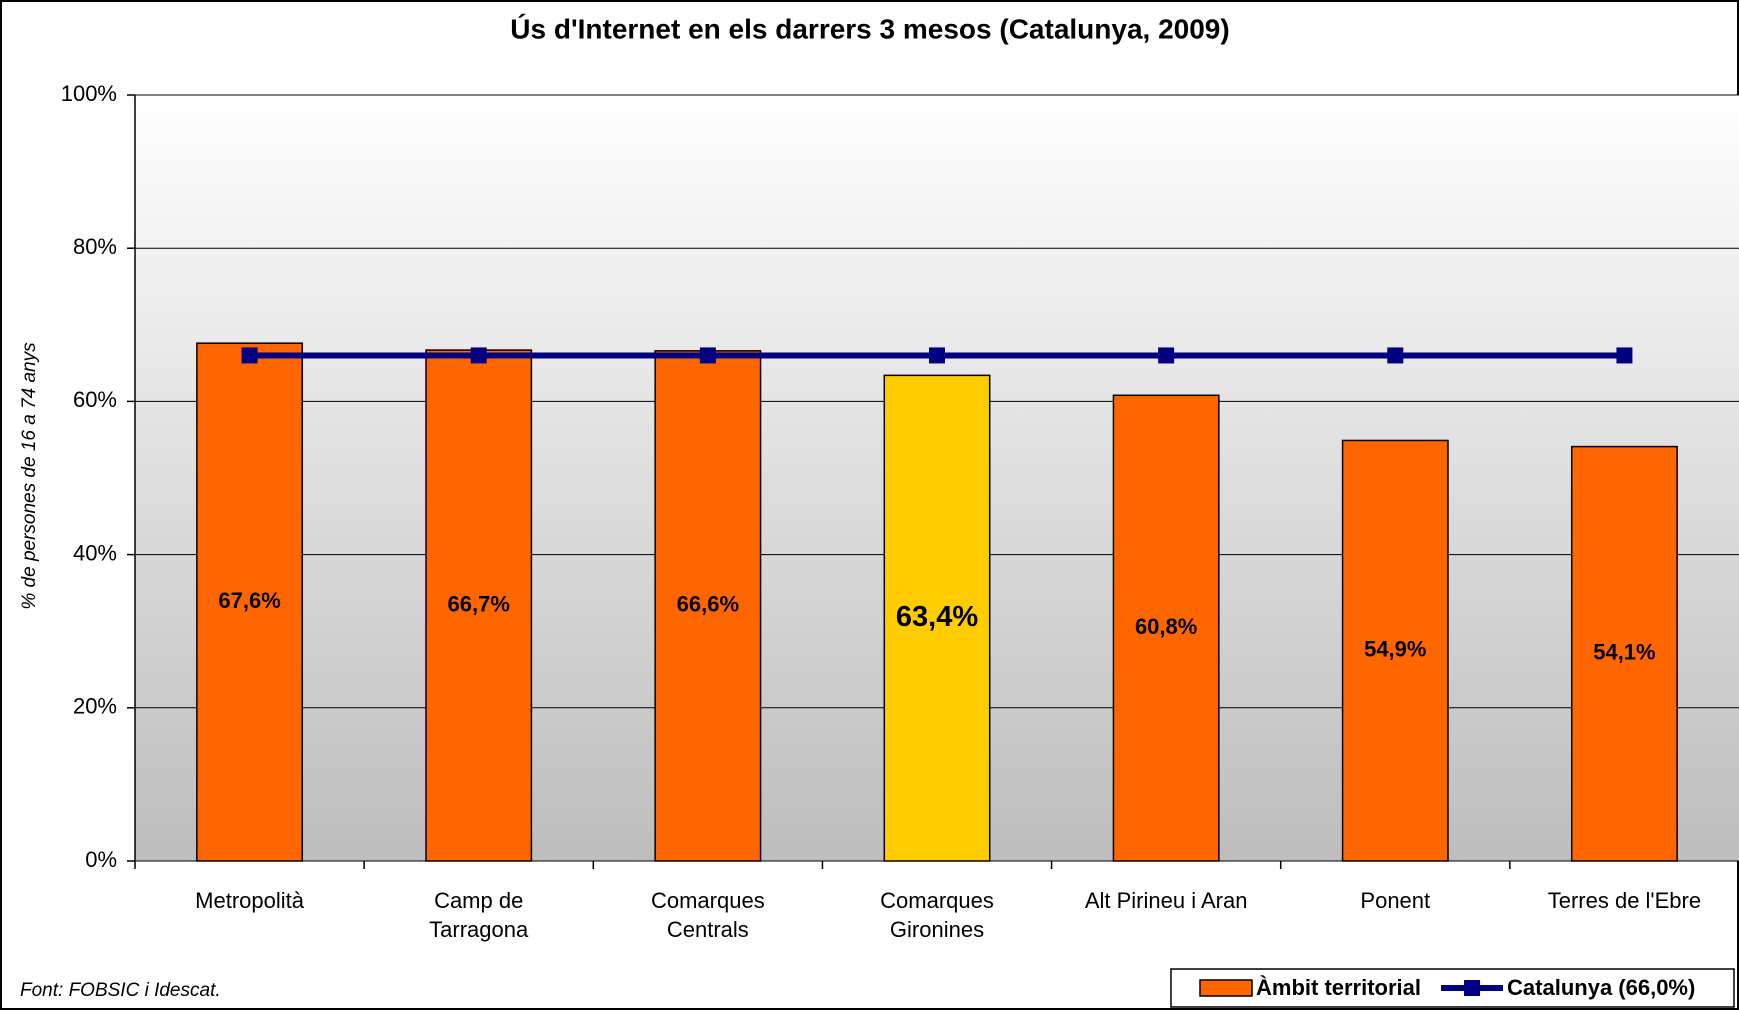 The image size is (1739, 1010). What do you see at coordinates (1166, 900) in the screenshot?
I see `x-tick-label: Alt Pirineu i Aran` at bounding box center [1166, 900].